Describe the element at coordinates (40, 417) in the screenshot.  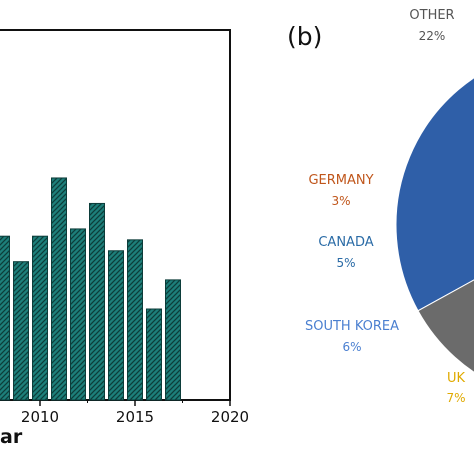
I see `x-tick-label: 2010` at that location.